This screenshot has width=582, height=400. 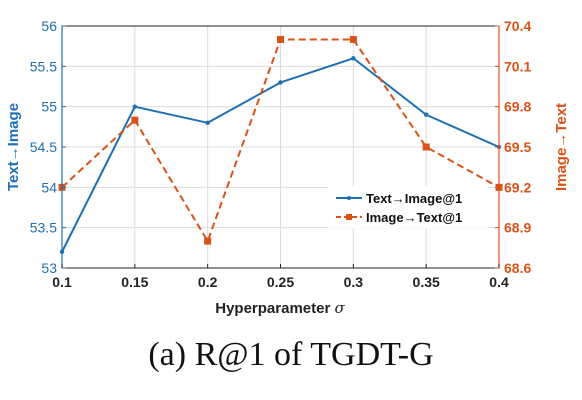 I want to click on legend-entry-image-text: Image→Text@1, so click(x=414, y=217).